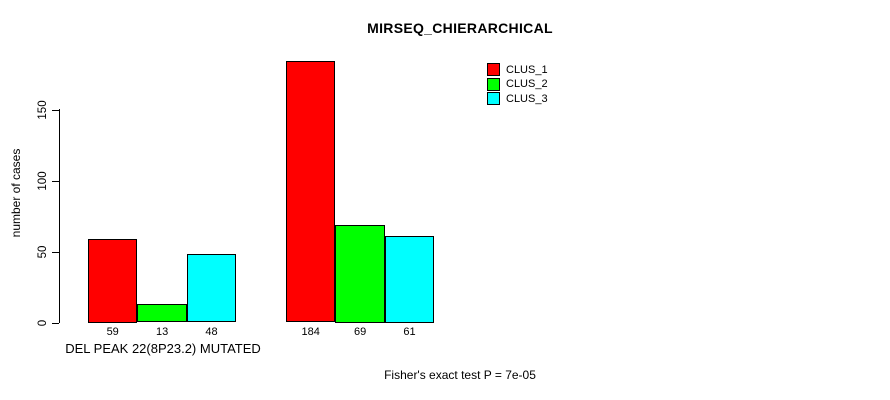  Describe the element at coordinates (527, 98) in the screenshot. I see `legend-label: CLUS_3` at that location.